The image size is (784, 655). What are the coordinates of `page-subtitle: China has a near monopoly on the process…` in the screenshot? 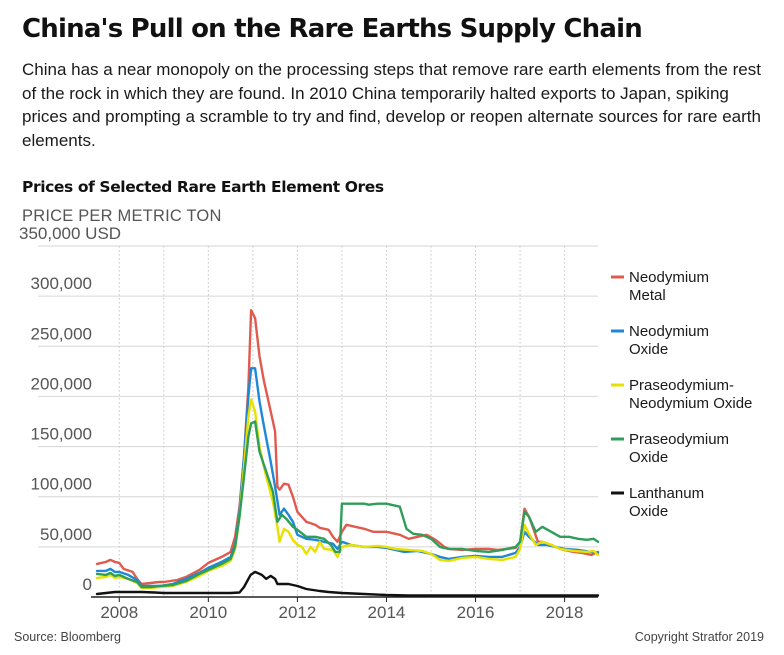 It's located at (391, 105).